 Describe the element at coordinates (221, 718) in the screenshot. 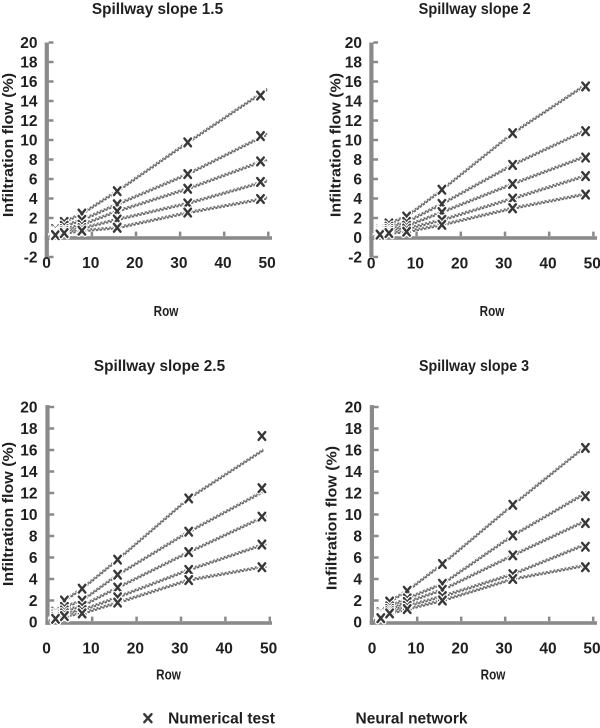

I see `svg-text: Numerical test` at that location.